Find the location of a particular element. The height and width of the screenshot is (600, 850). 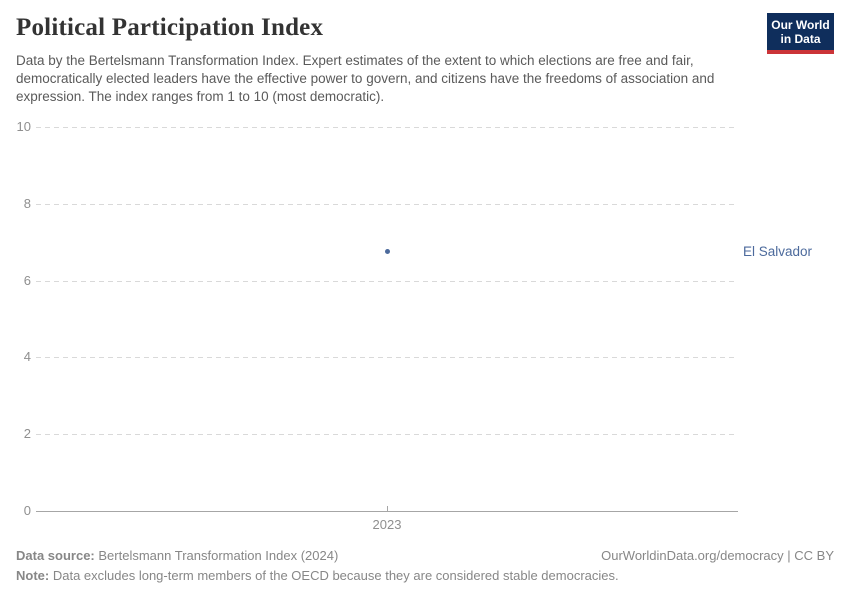

chart-title: Political Participation Index is located at coordinates (170, 27).